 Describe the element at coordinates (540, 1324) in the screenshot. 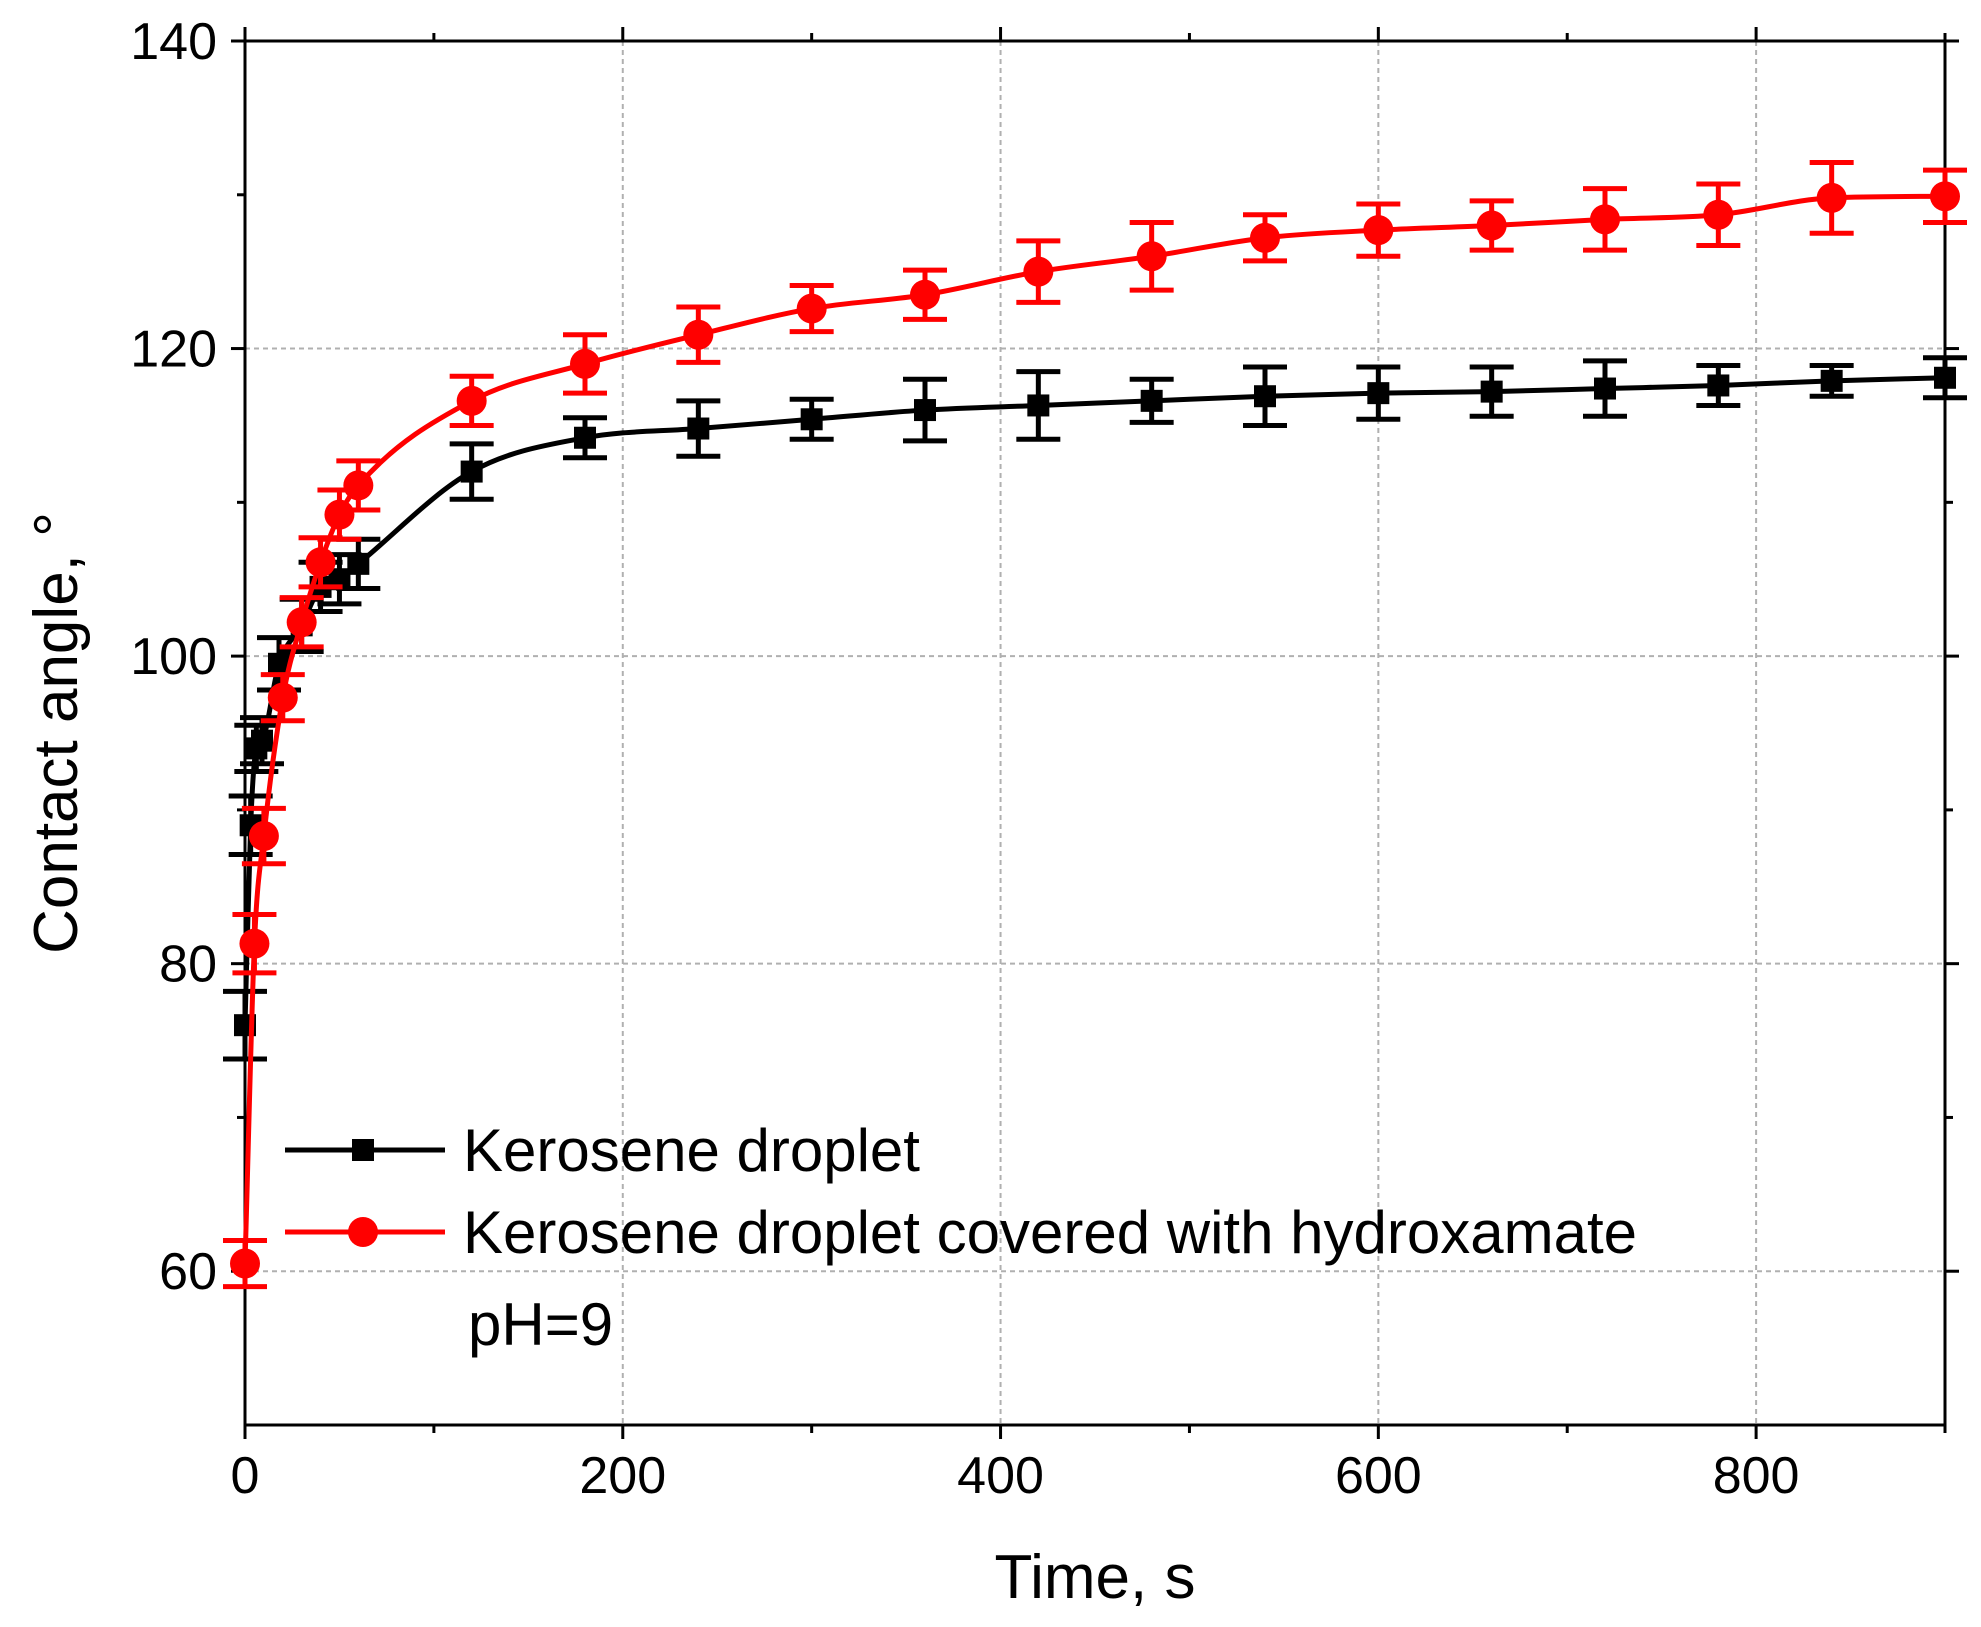

I see `ph-annotation: pH=9` at that location.